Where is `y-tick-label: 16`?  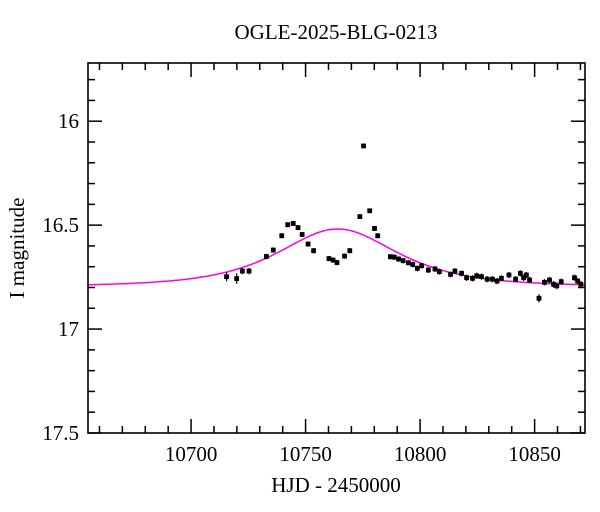 y-tick-label: 16 is located at coordinates (68, 121).